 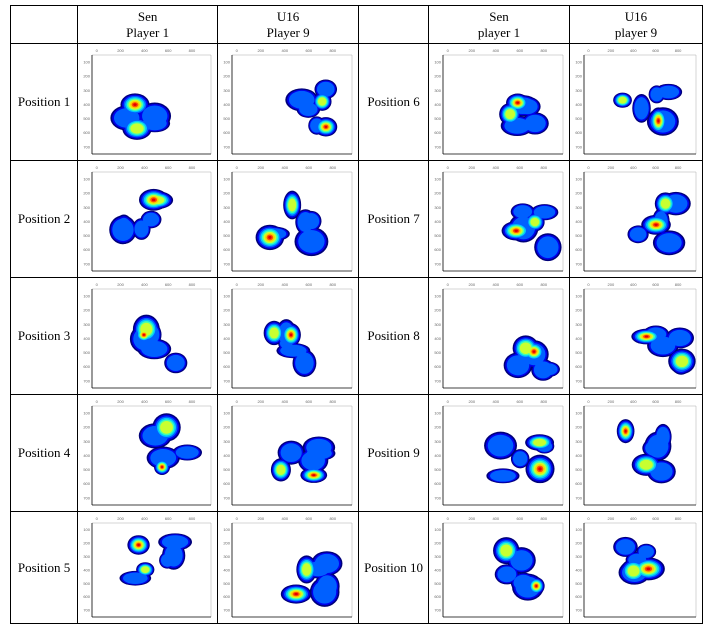 I want to click on corner-cell, so click(x=393, y=24).